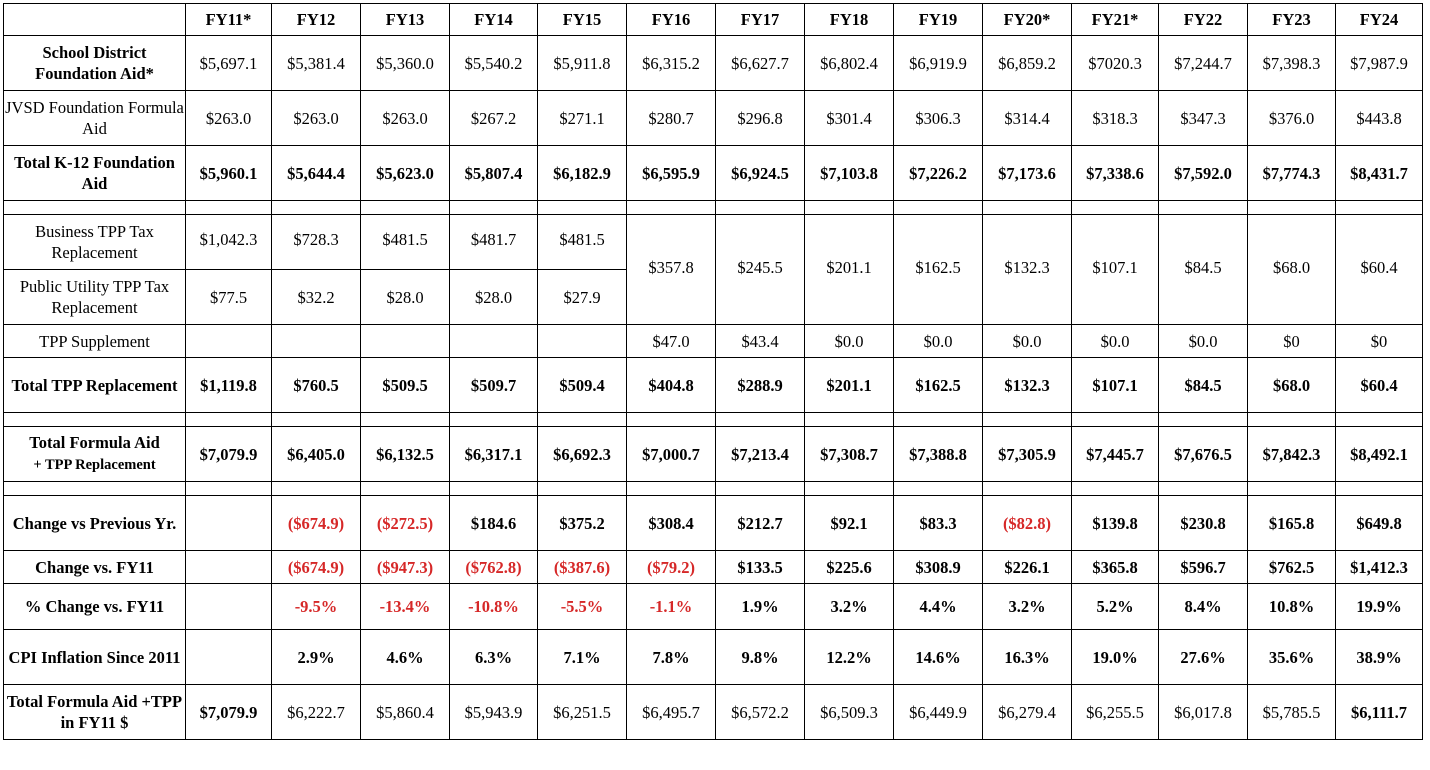 Image resolution: width=1430 pixels, height=770 pixels. Describe the element at coordinates (582, 523) in the screenshot. I see `value-cell: $375.2` at that location.